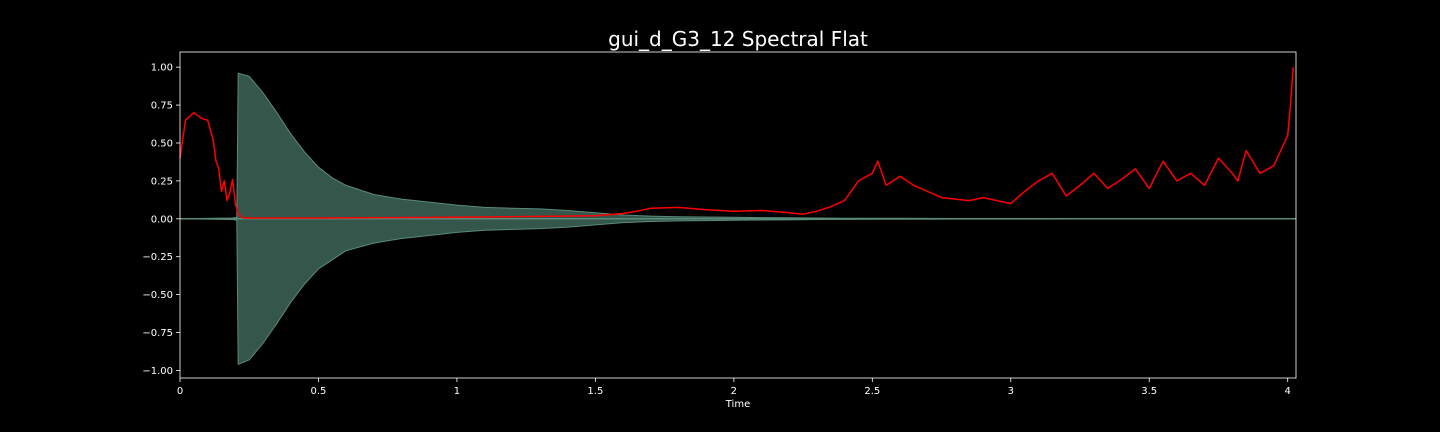  Describe the element at coordinates (457, 391) in the screenshot. I see `x-tick-label: 1` at that location.